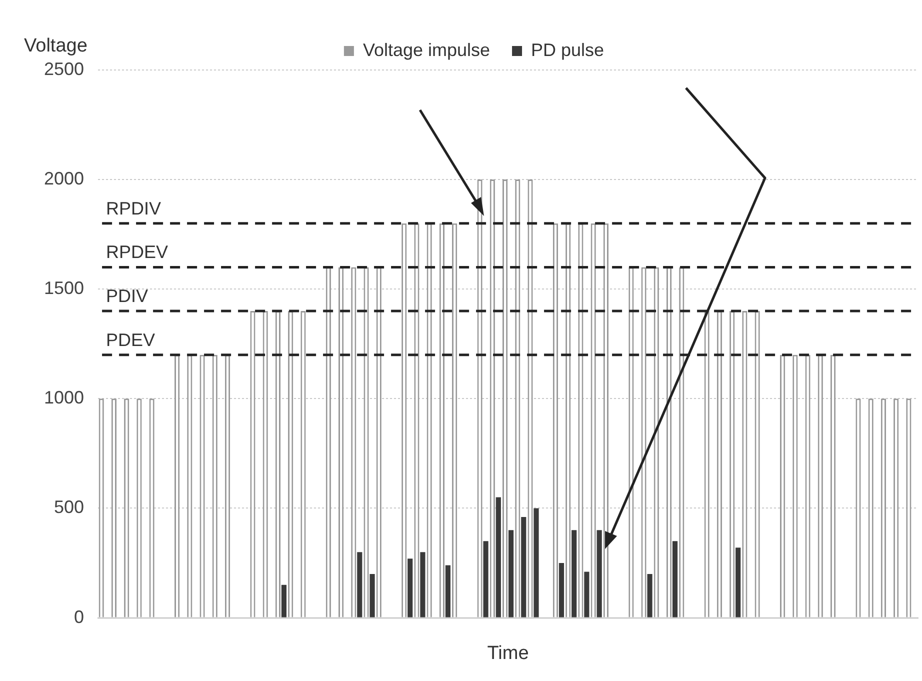 This screenshot has height=681, width=922. What do you see at coordinates (567, 50) in the screenshot?
I see `legend-label: PD pulse` at bounding box center [567, 50].